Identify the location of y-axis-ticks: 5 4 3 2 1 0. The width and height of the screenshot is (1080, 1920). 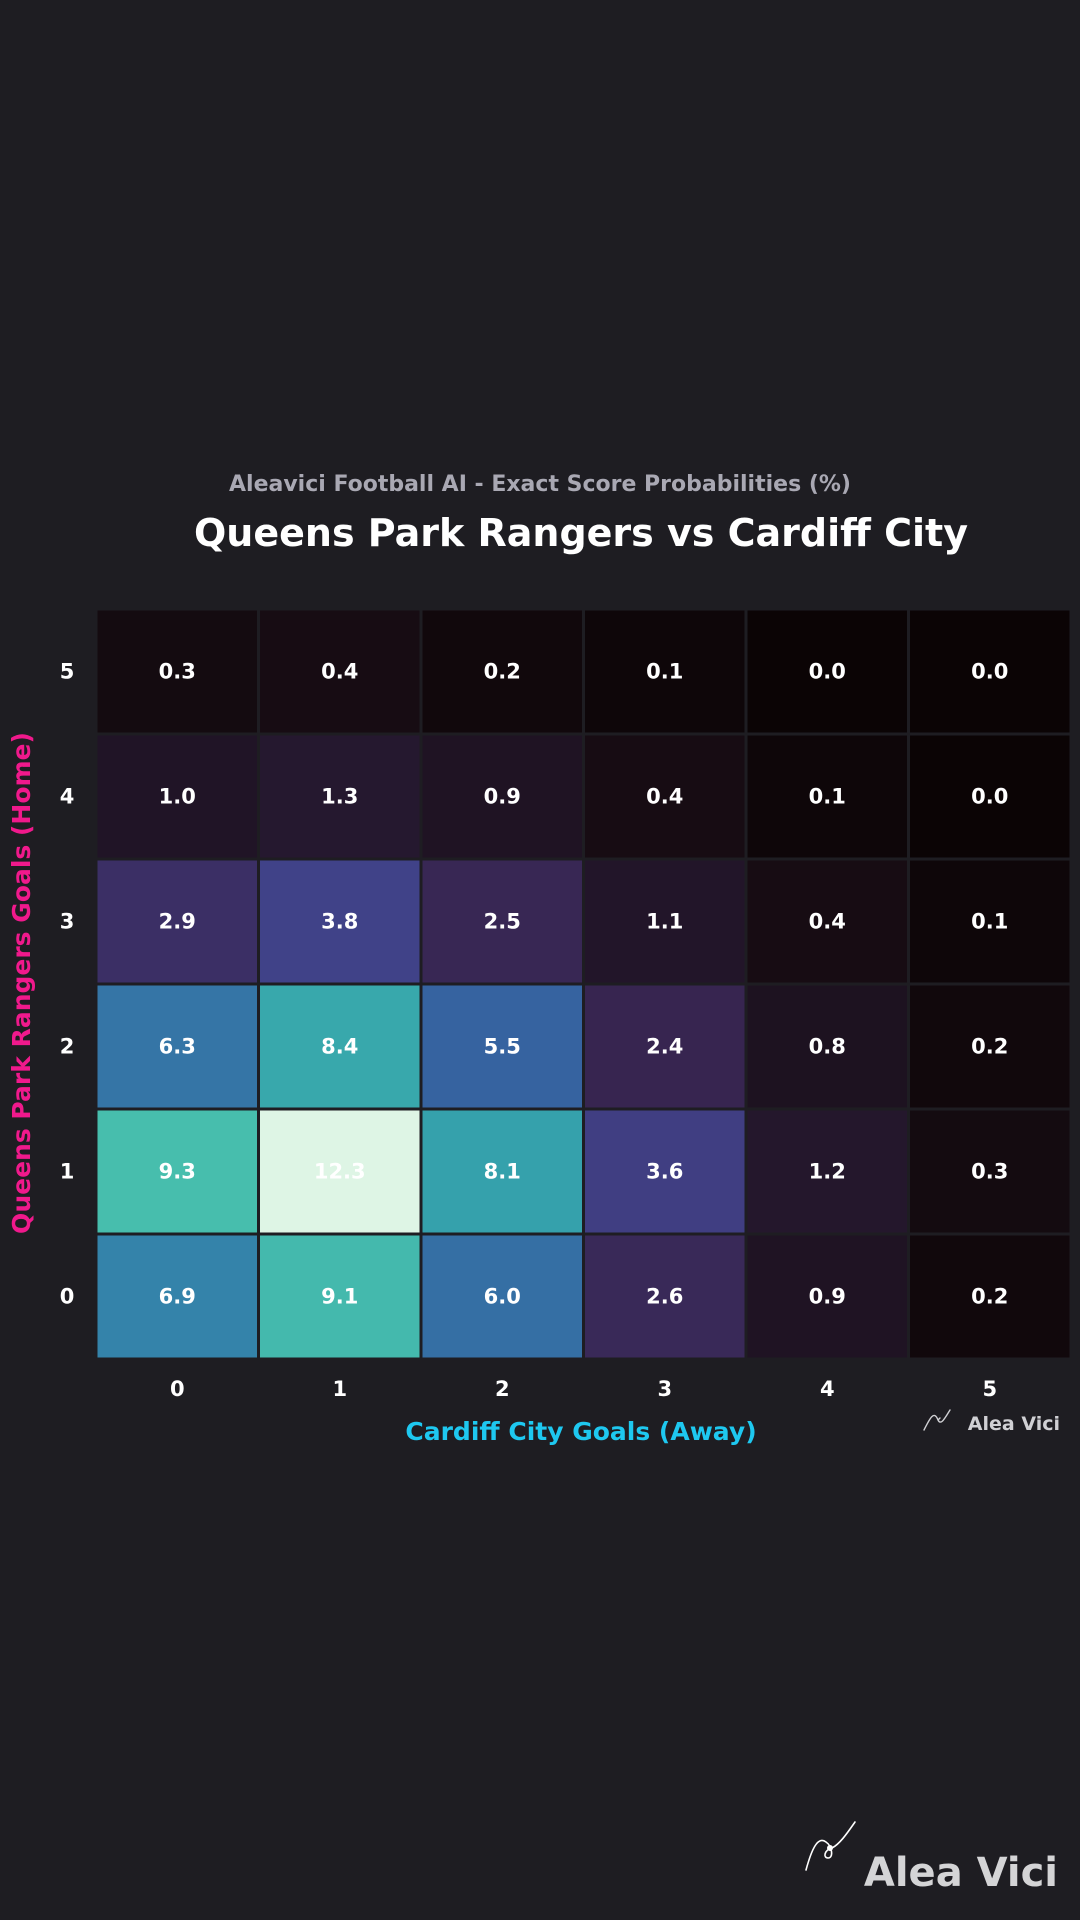
(67, 984).